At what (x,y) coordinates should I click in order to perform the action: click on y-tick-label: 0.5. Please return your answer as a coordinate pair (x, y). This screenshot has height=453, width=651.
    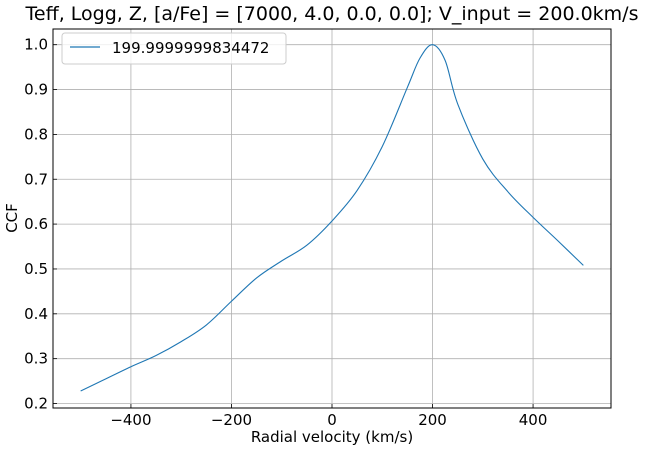
    Looking at the image, I should click on (36, 269).